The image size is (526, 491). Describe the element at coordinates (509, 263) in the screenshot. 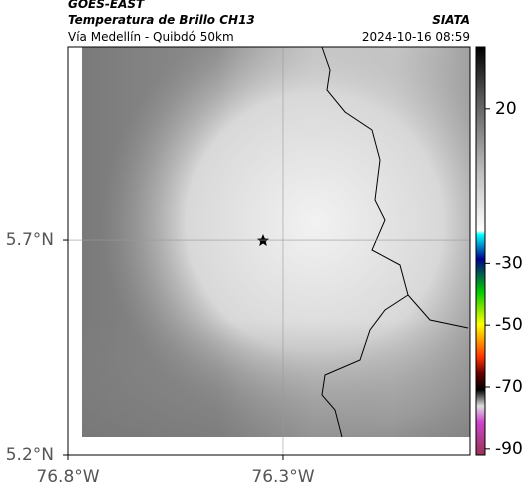

I see `colorbar-tick-label: -30` at that location.